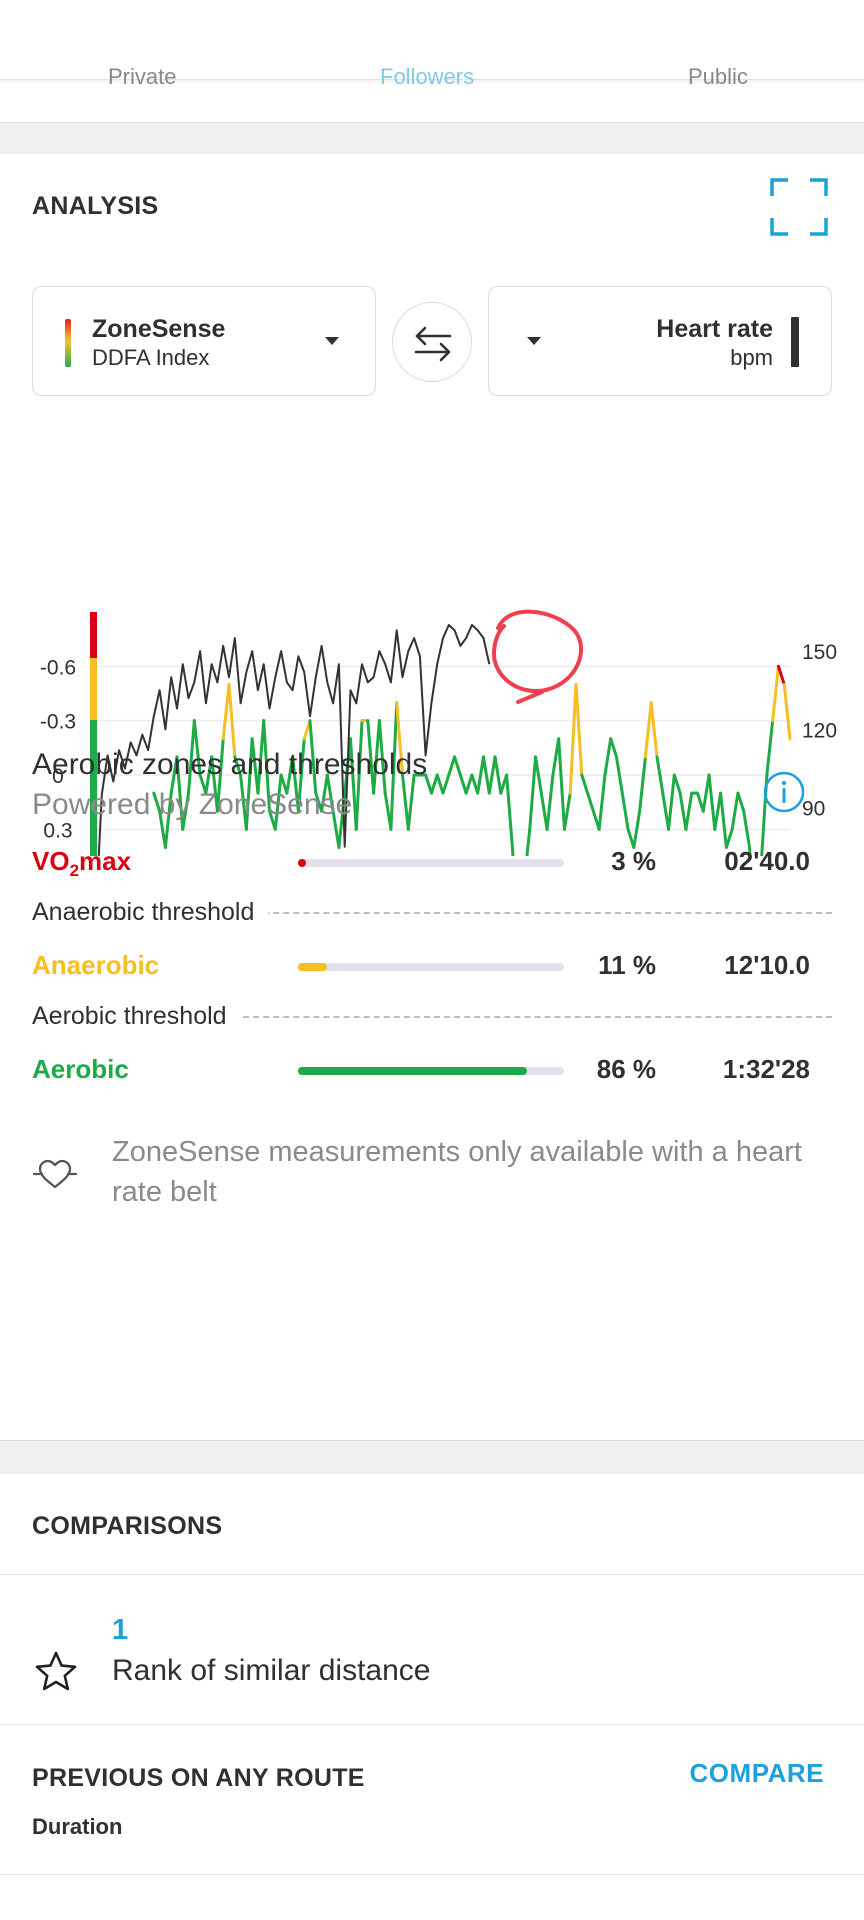  I want to click on aerobic-threshold-label: Aerobic threshold, so click(136, 1016).